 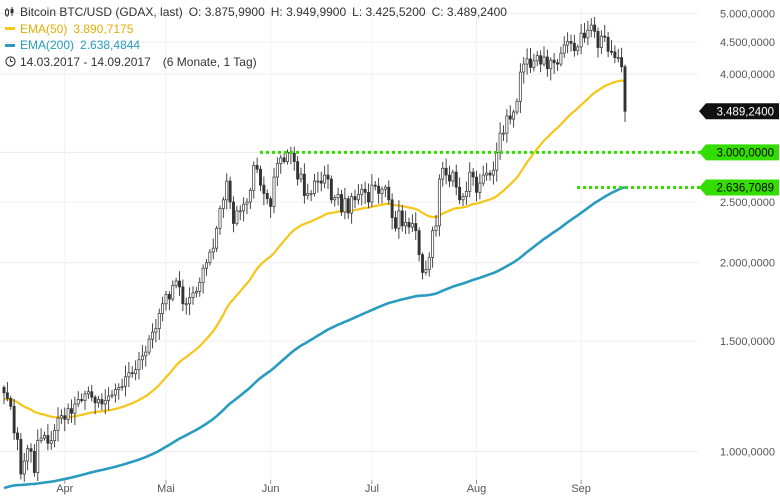 What do you see at coordinates (323, 487) in the screenshot?
I see `x-axis: Apr Mai Jun Jul Aug Sep` at bounding box center [323, 487].